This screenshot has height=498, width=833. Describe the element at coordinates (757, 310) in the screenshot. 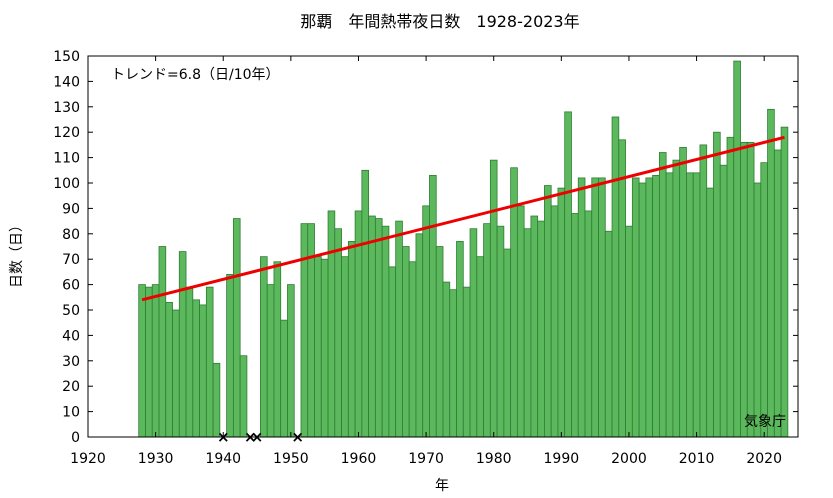

I see `bar-2019` at that location.